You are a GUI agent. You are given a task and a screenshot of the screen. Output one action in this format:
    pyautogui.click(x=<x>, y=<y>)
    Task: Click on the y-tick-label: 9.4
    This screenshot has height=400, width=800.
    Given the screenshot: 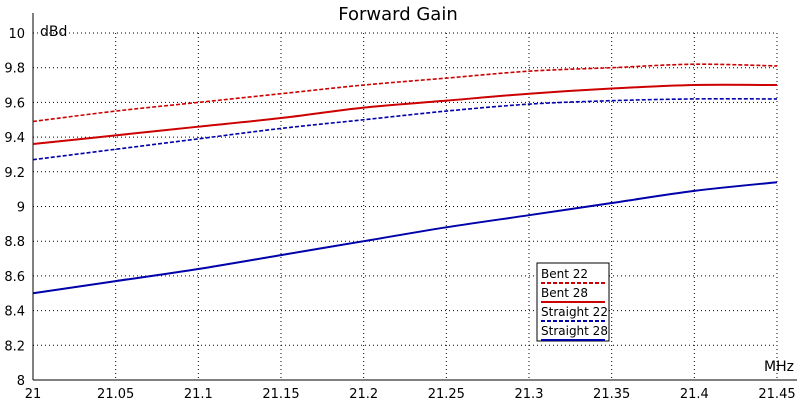 What is the action you would take?
    pyautogui.click(x=14, y=138)
    